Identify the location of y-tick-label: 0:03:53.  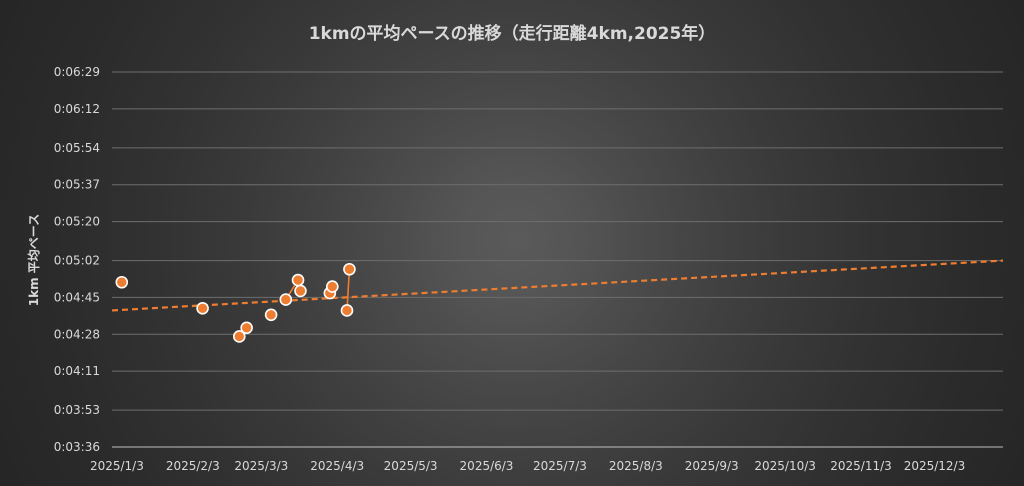
(77, 410).